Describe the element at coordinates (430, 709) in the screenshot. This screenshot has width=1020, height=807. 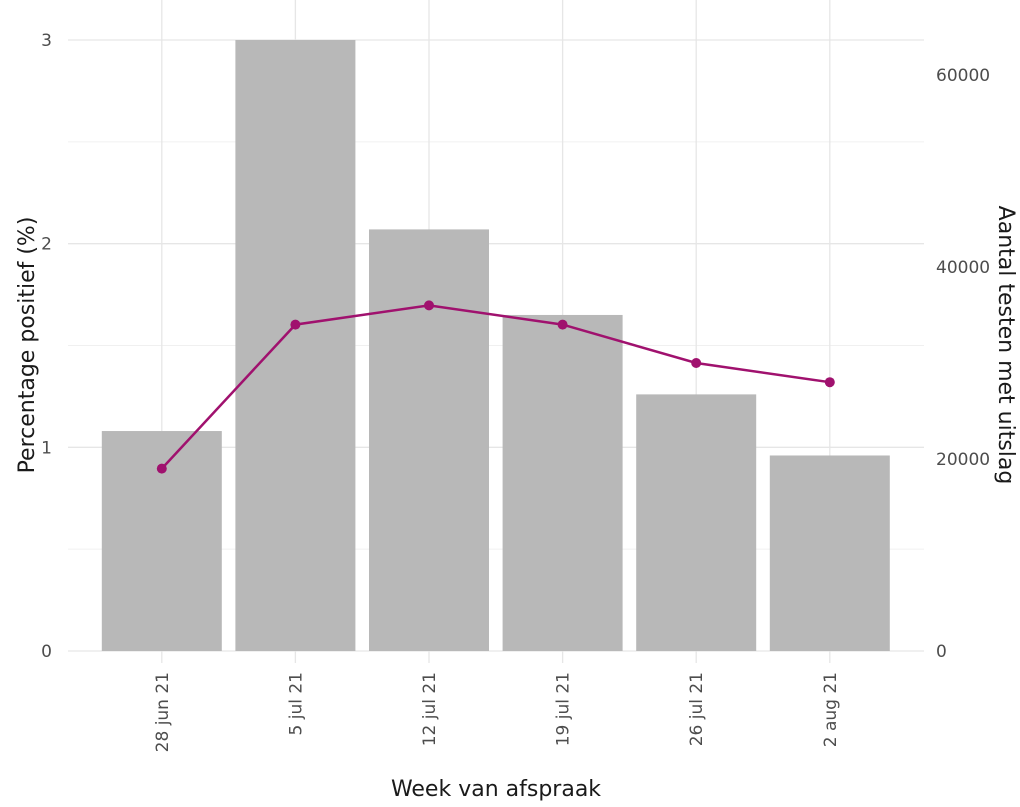
I see `x-tick-label: 12 jul 21` at that location.